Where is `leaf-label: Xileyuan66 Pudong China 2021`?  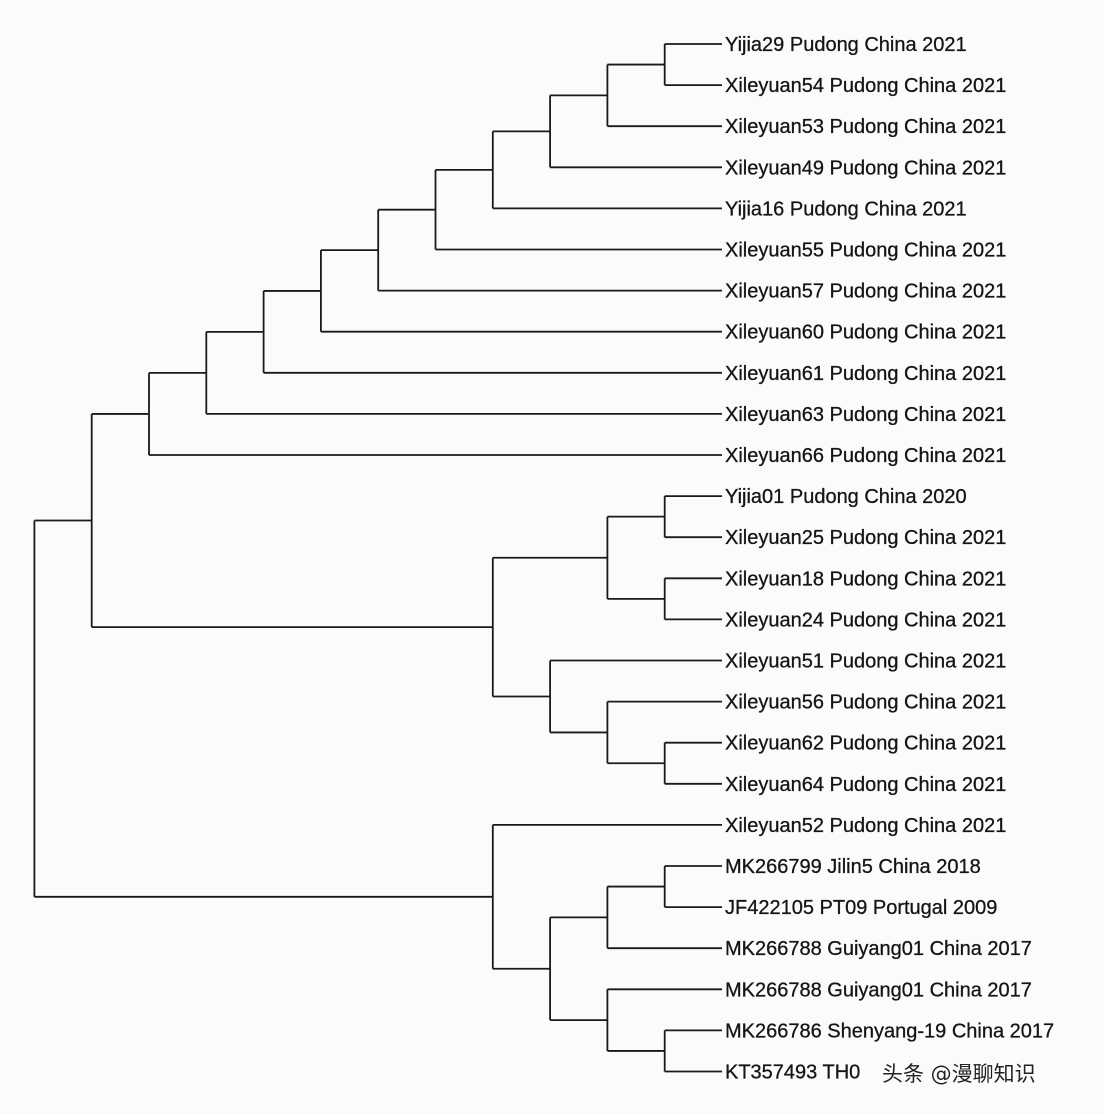
leaf-label: Xileyuan66 Pudong China 2021 is located at coordinates (865, 456).